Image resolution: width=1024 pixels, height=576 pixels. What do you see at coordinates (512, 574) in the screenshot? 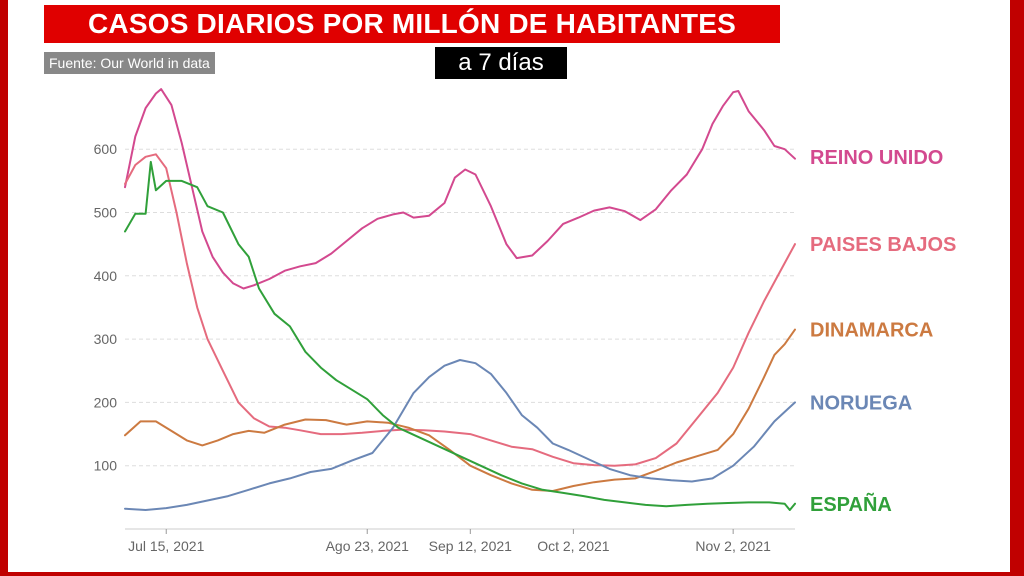
I see `frame-bottom-border` at bounding box center [512, 574].